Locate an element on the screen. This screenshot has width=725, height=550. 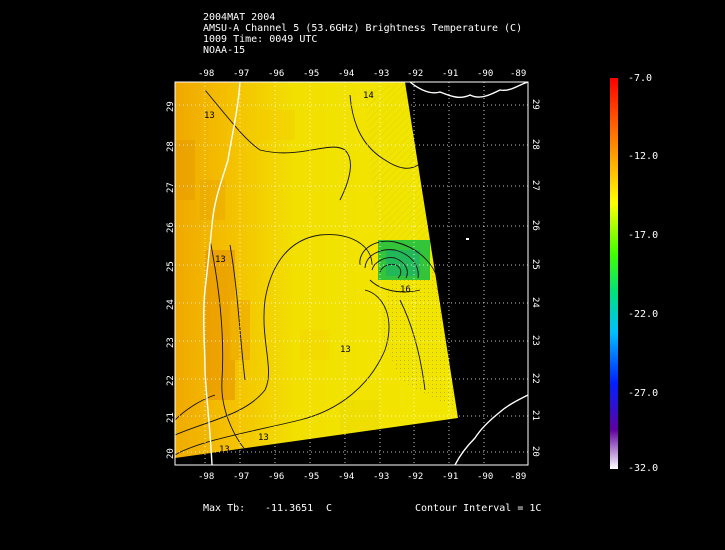
contour-label: 16 is located at coordinates (405, 290).